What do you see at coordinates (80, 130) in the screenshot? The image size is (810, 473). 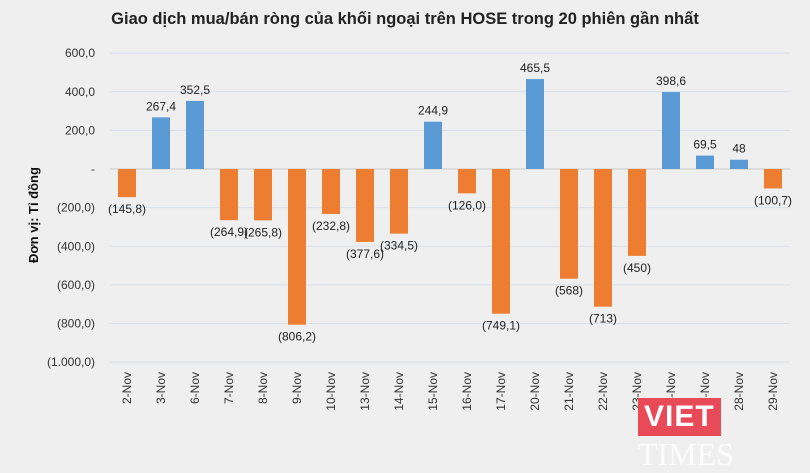 I see `y-tick-label: 200,0` at bounding box center [80, 130].